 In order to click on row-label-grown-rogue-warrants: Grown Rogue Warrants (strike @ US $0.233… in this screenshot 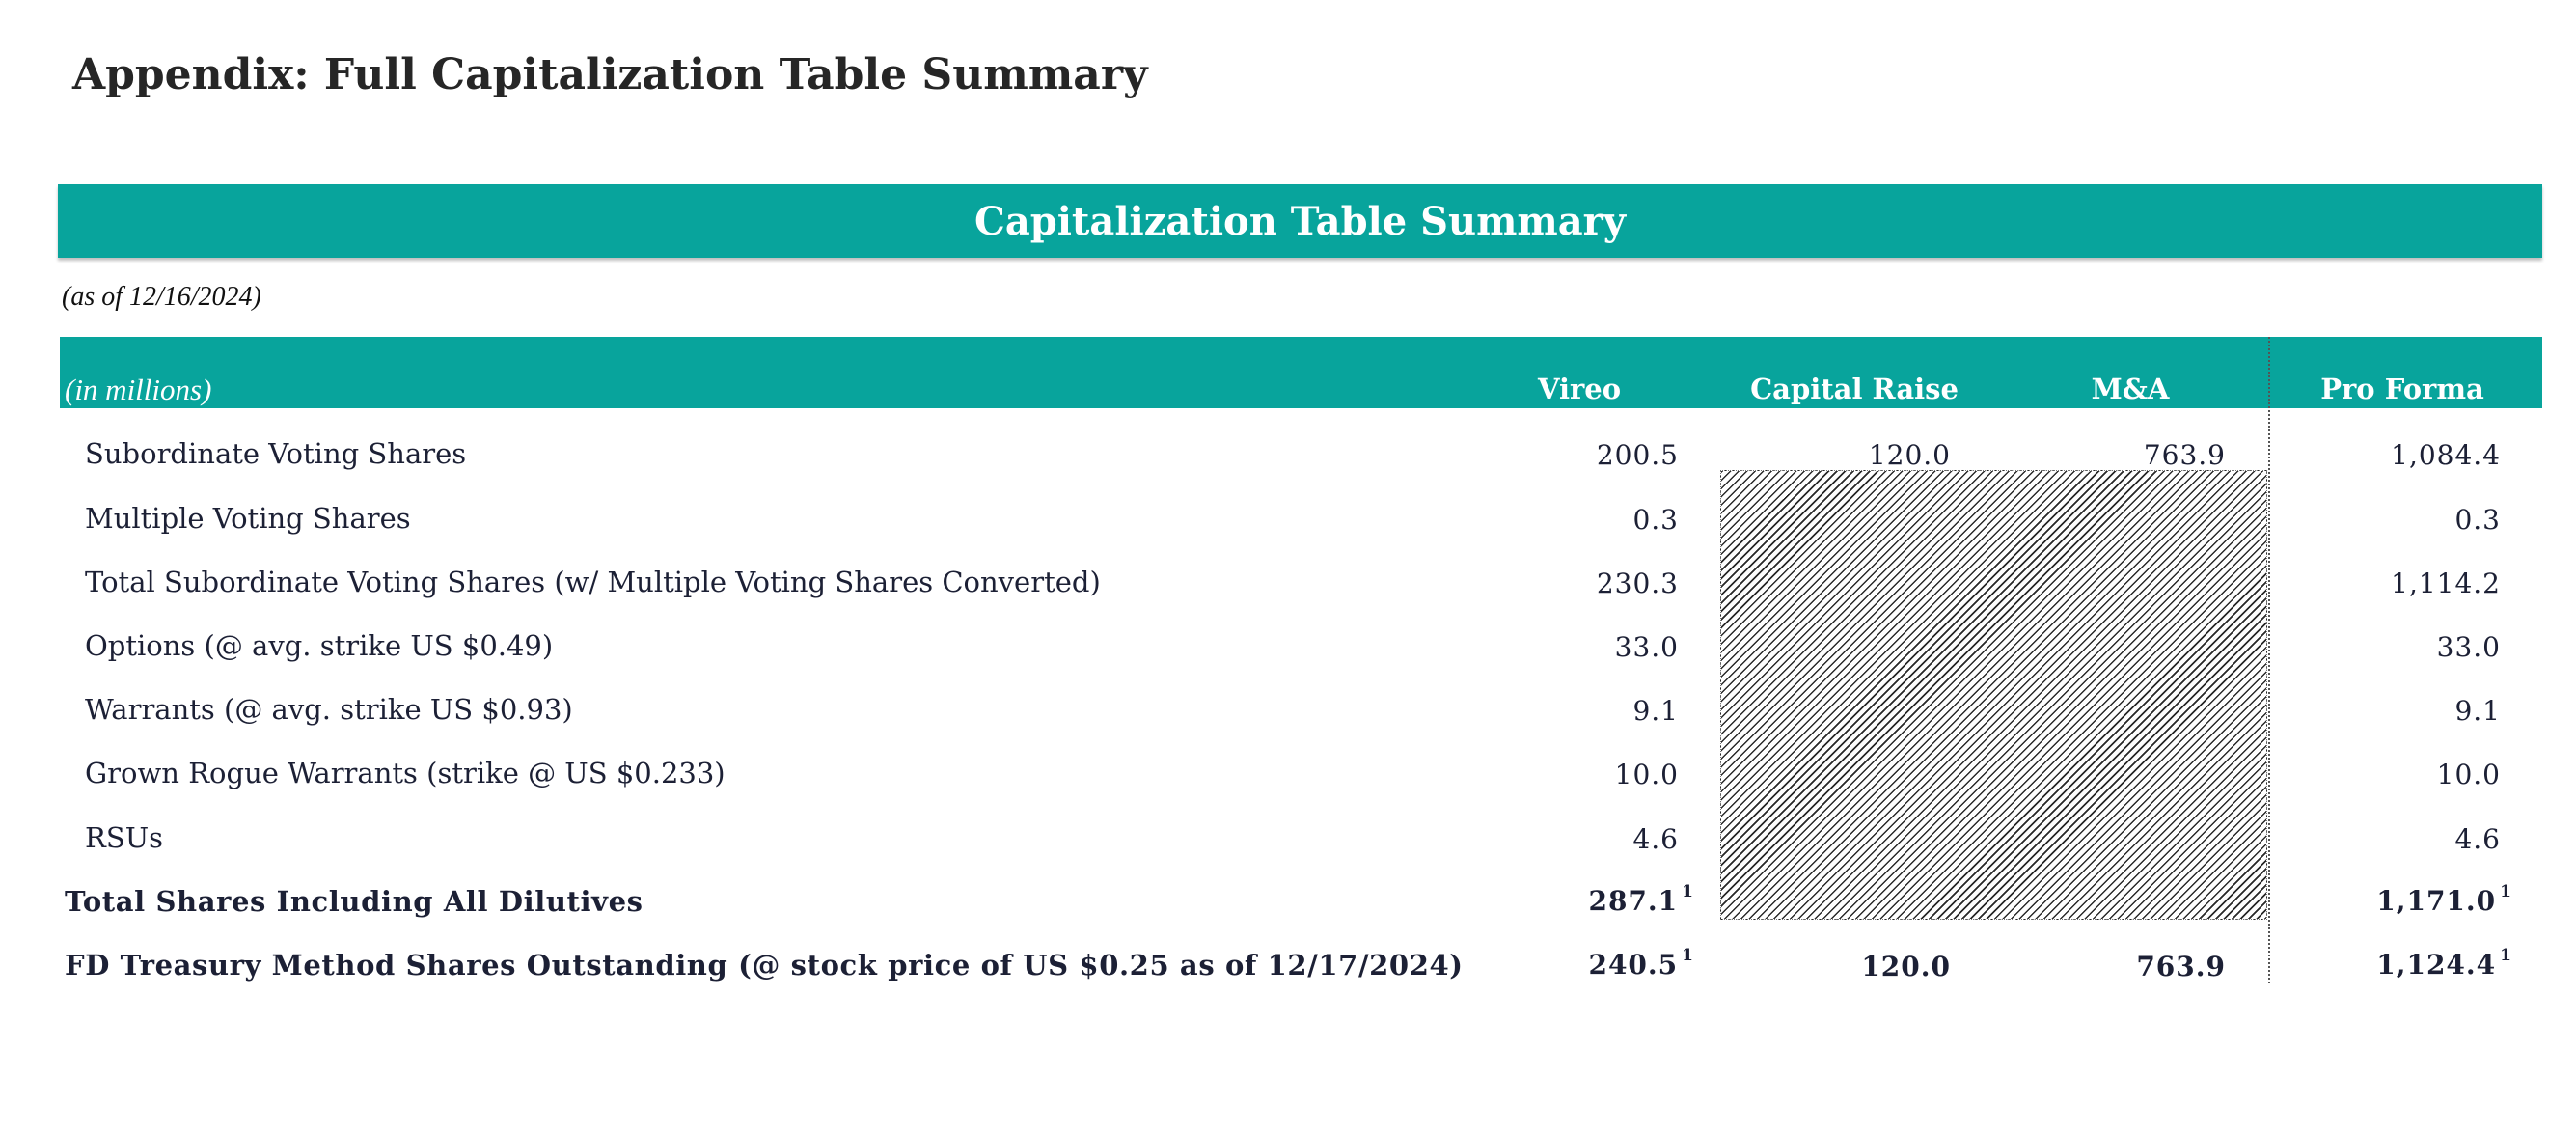, I will do `click(406, 773)`.